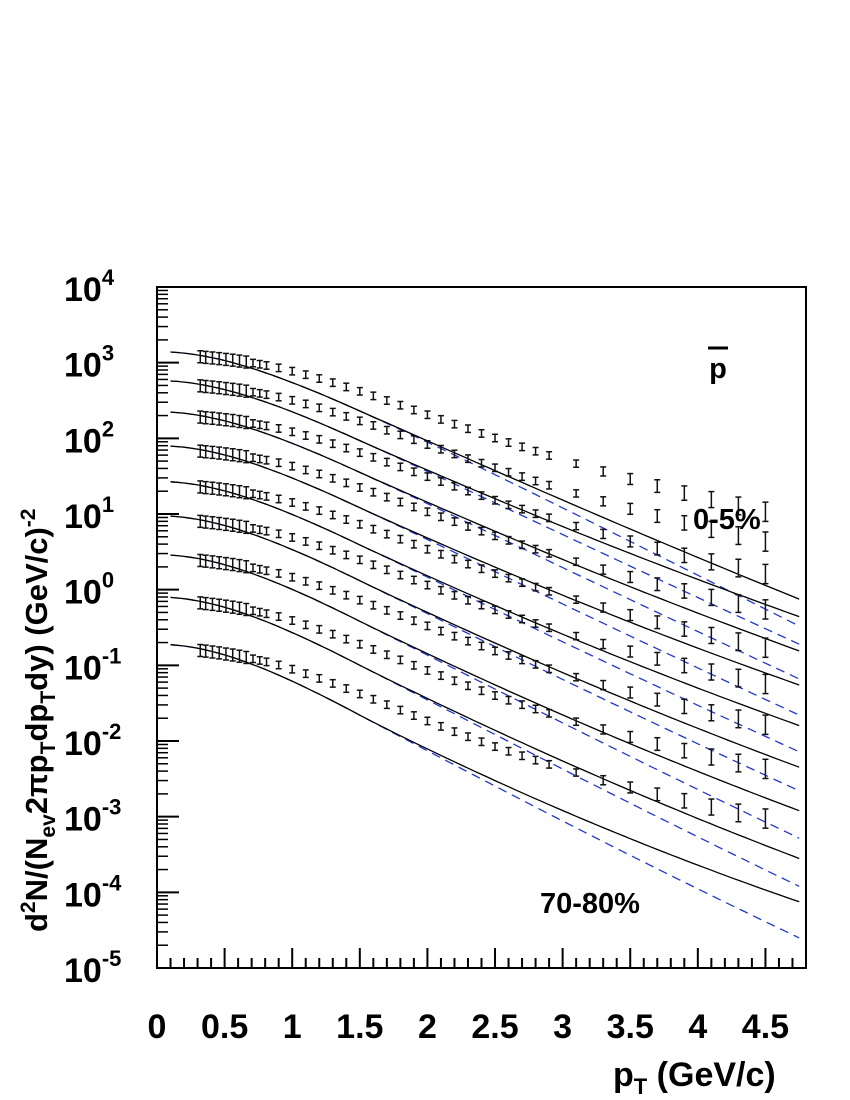 Image resolution: width=850 pixels, height=1100 pixels. What do you see at coordinates (36, 870) in the screenshot?
I see `y-axis-label-part: N/(N` at bounding box center [36, 870].